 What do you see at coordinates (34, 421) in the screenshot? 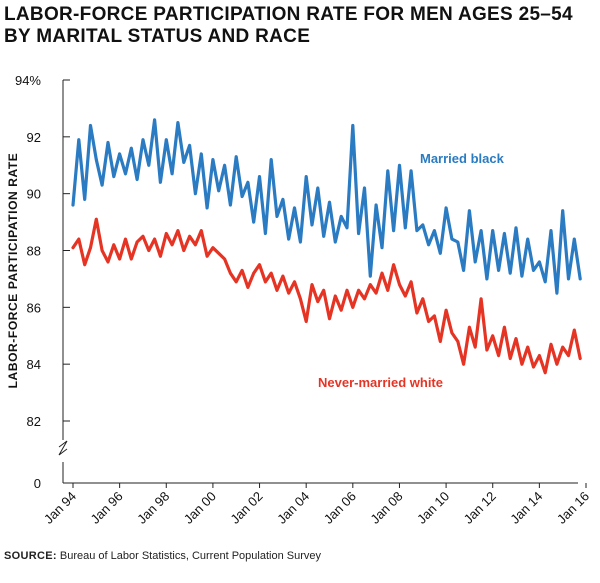
I see `y-tick-label: 82` at bounding box center [34, 421].